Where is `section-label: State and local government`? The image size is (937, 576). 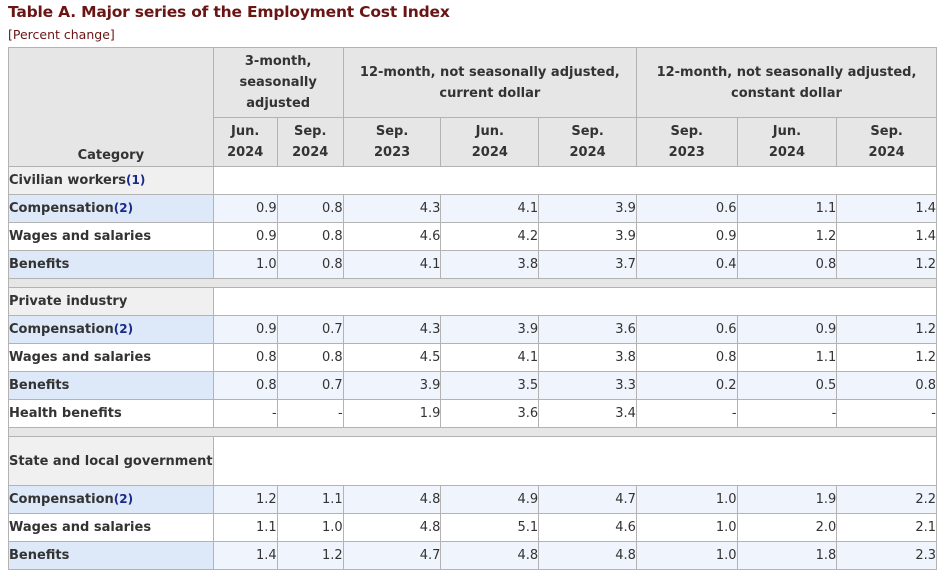
section-label: State and local government is located at coordinates (111, 461).